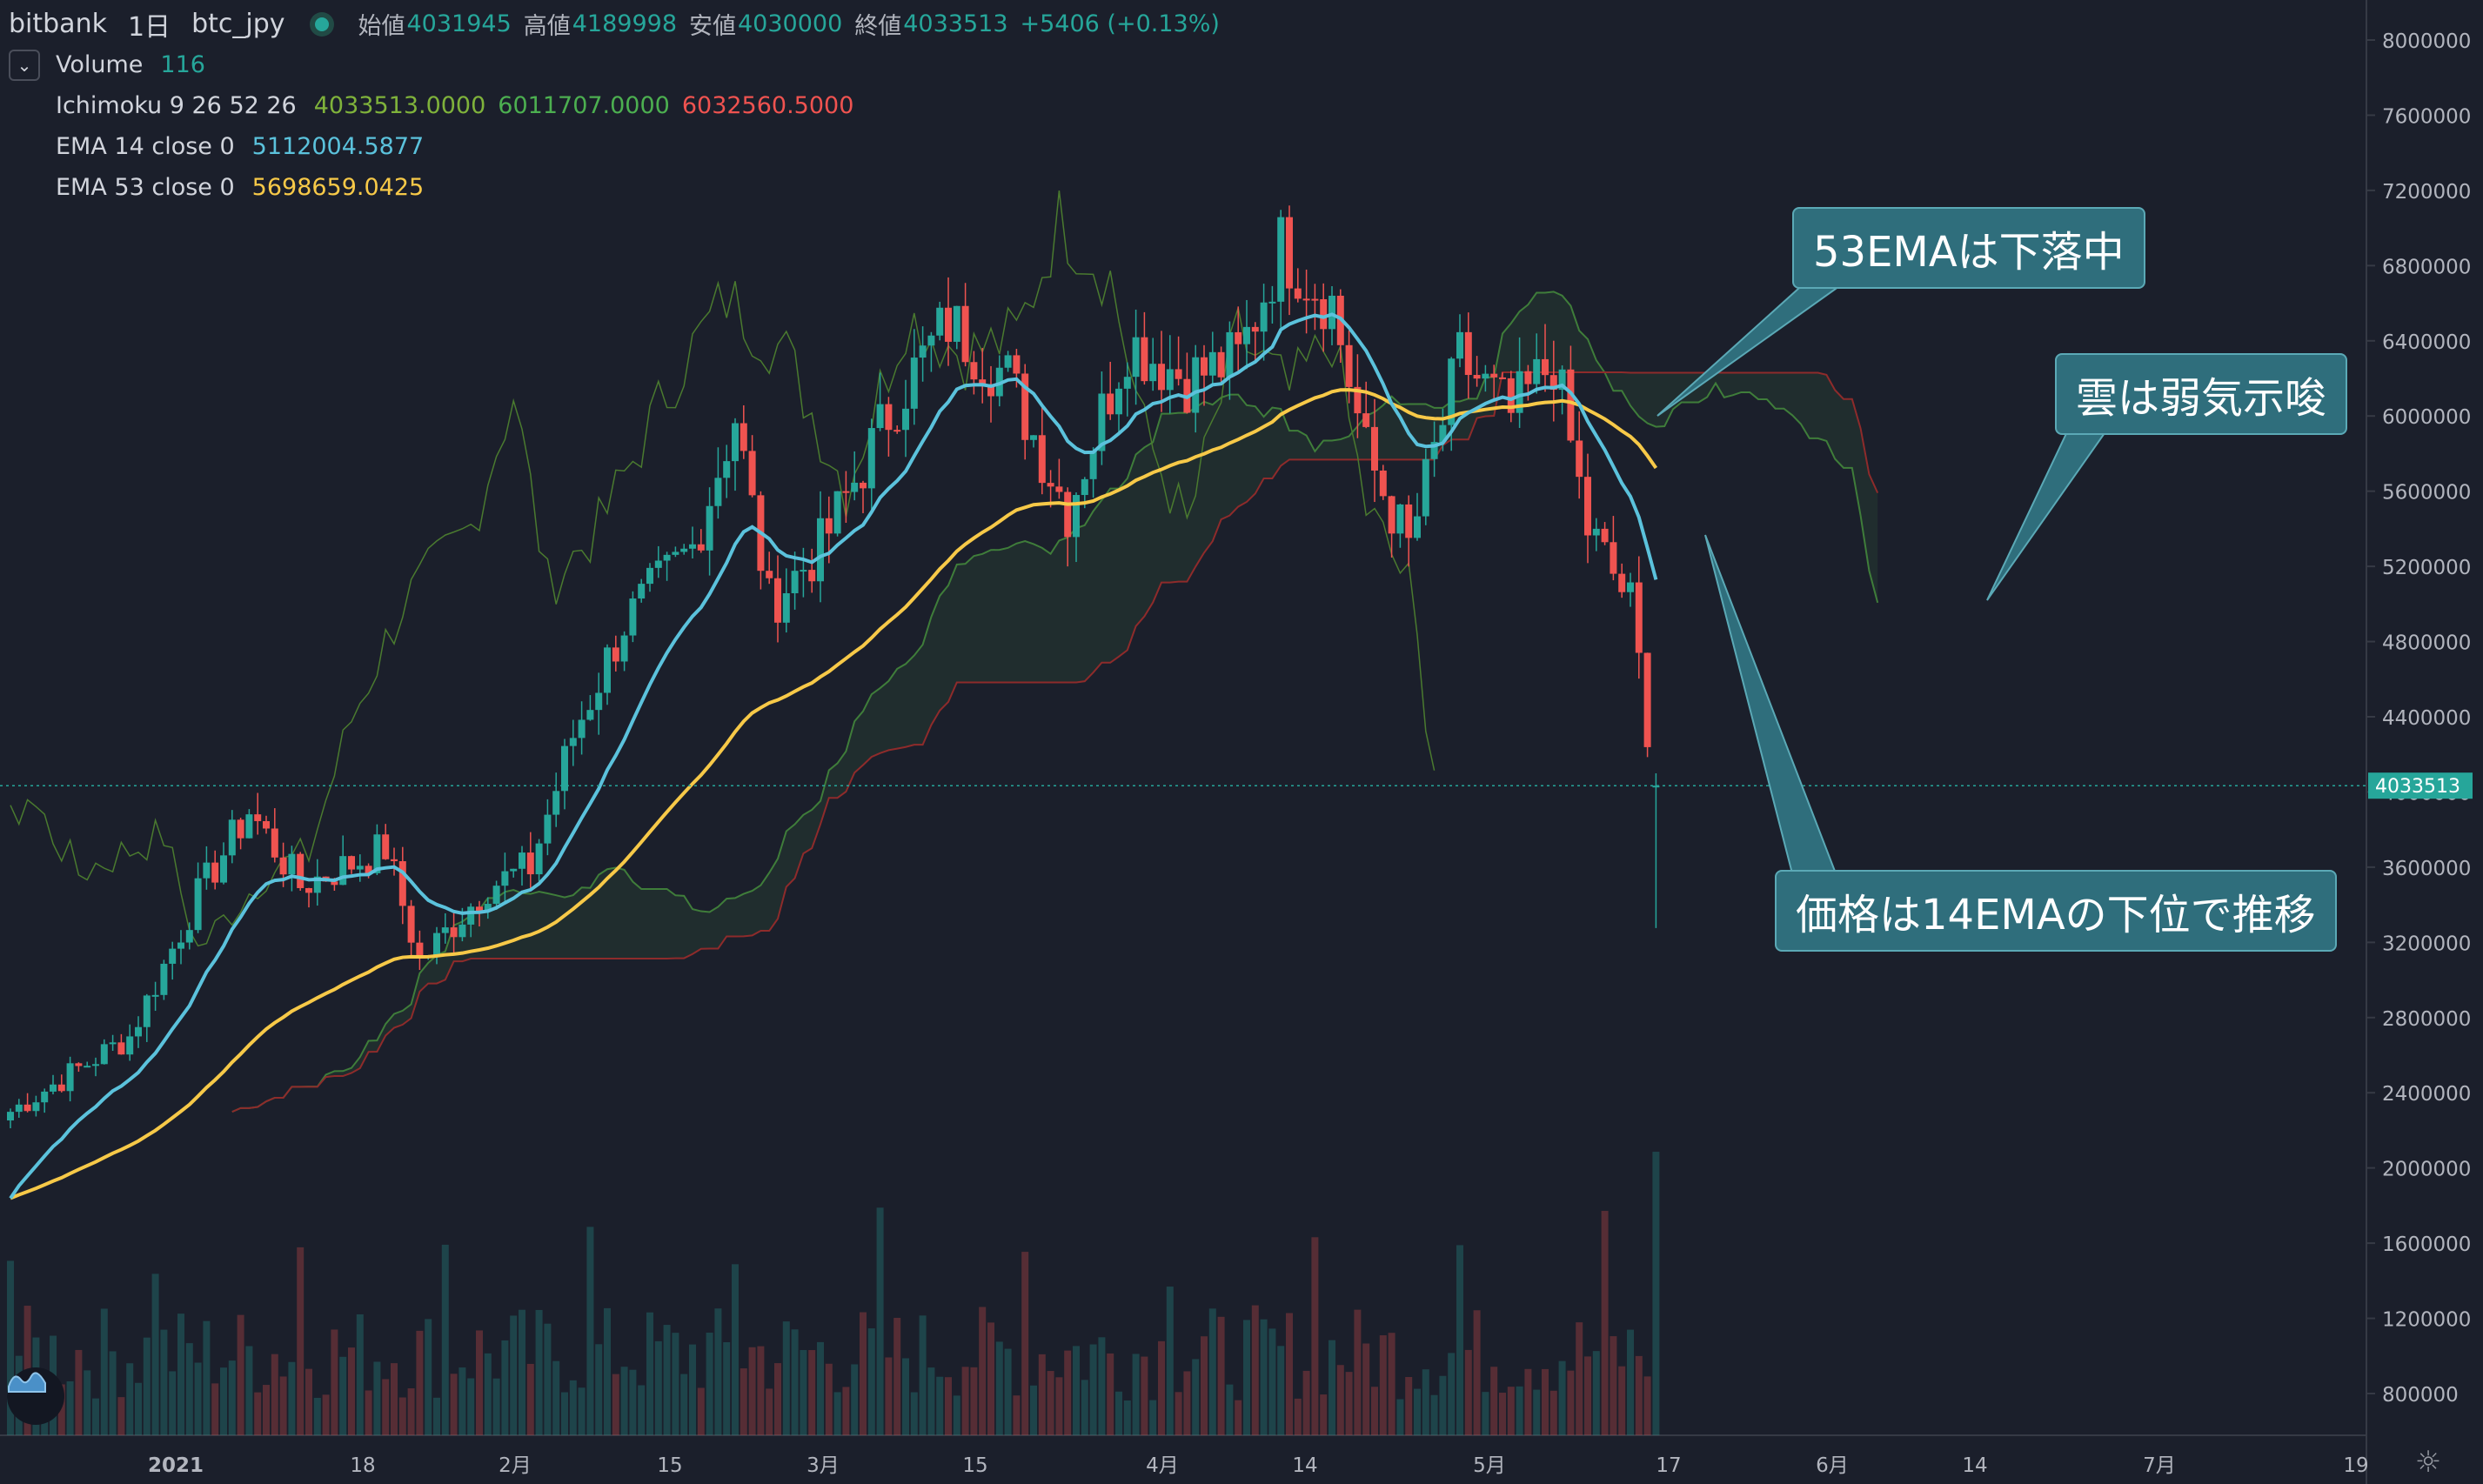  I want to click on annotation-ema53: 53EMAは下落中, so click(1968, 248).